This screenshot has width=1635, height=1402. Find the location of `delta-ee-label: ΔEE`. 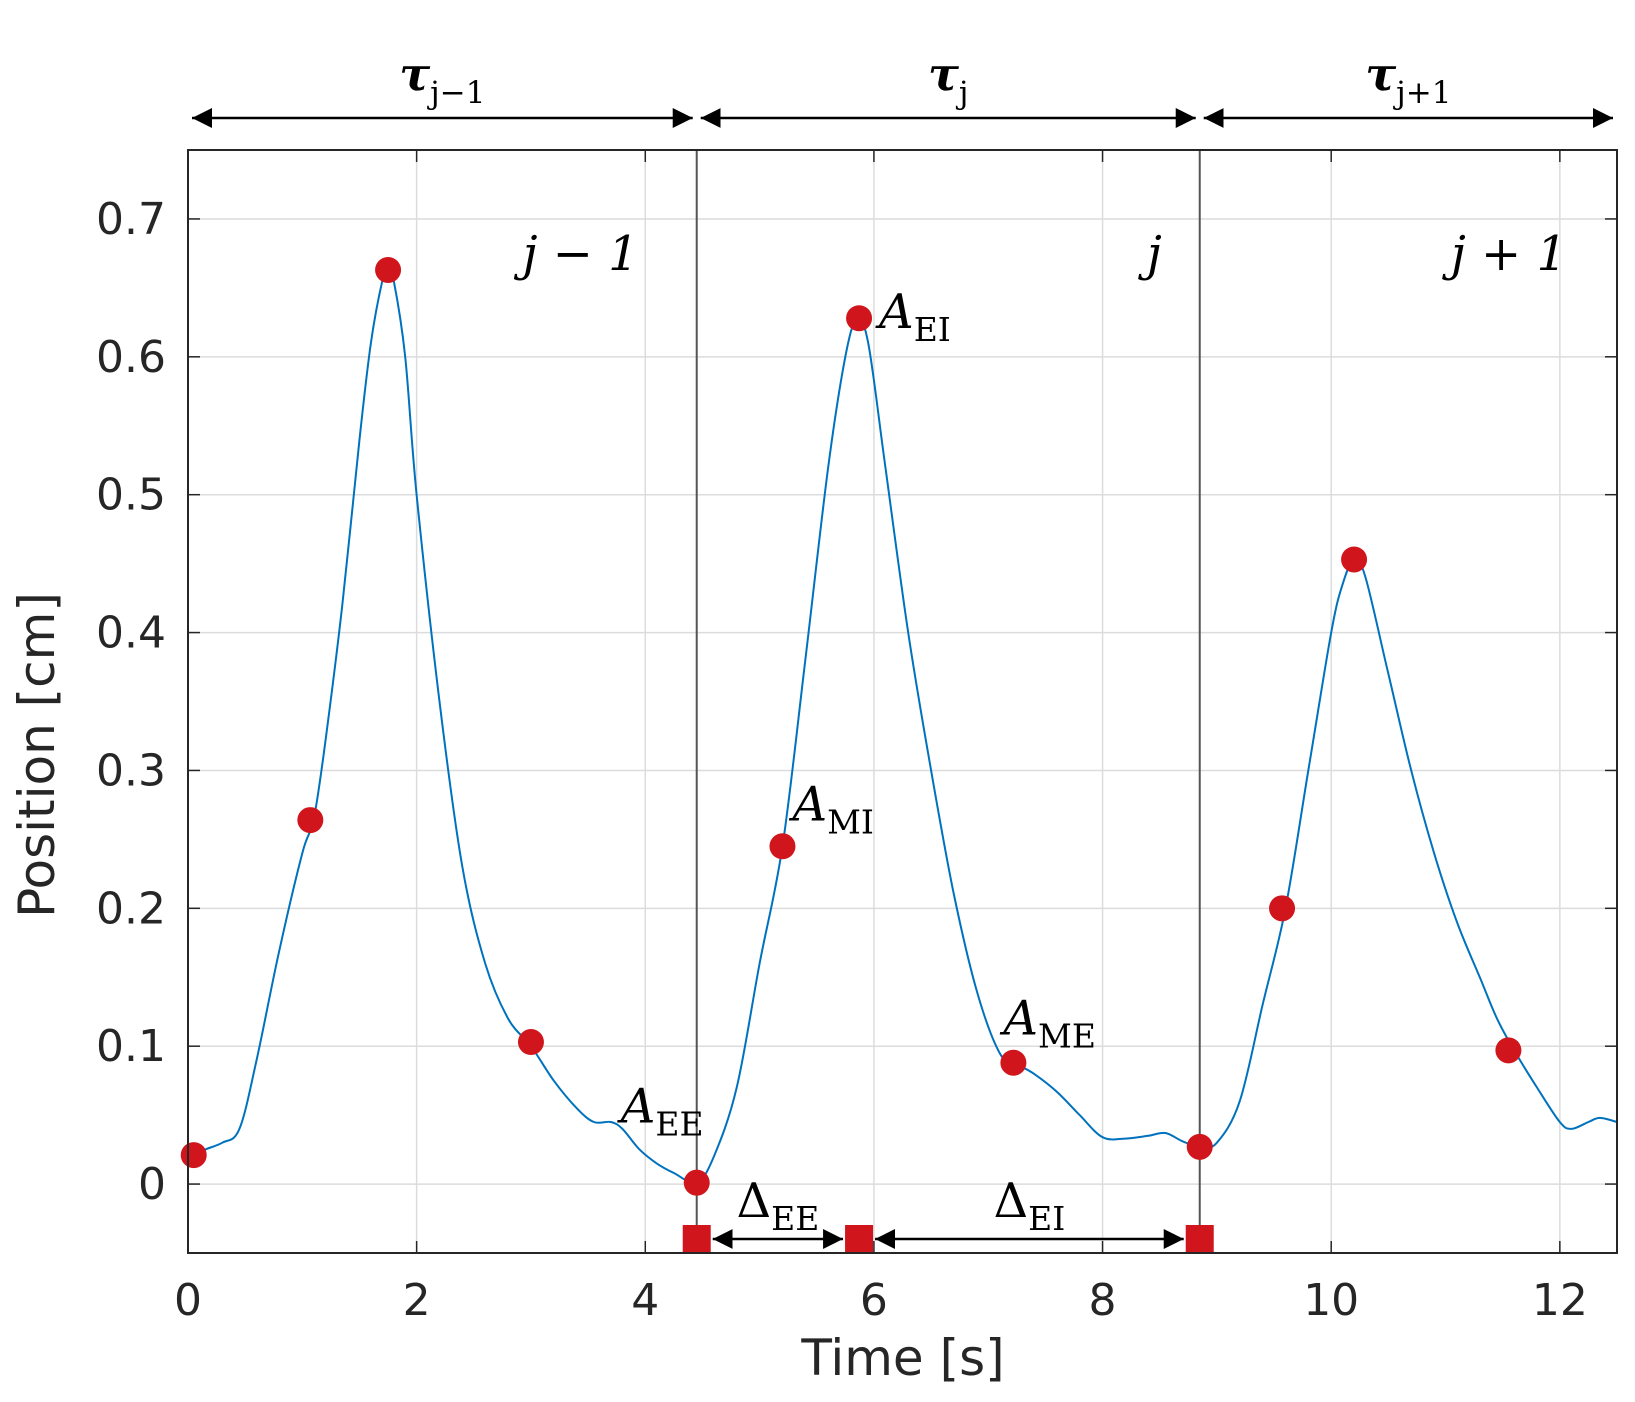

delta-ee-label: ΔEE is located at coordinates (777, 1205).